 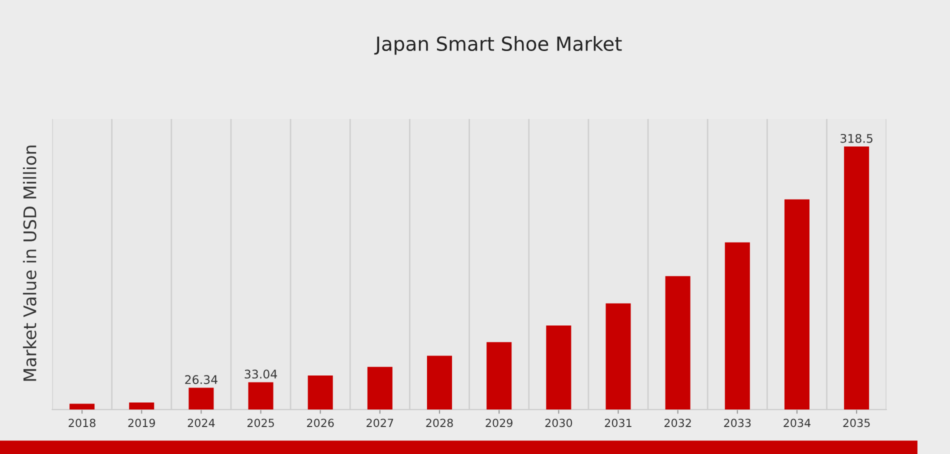 I want to click on x-tick-label: 2024, so click(x=201, y=423).